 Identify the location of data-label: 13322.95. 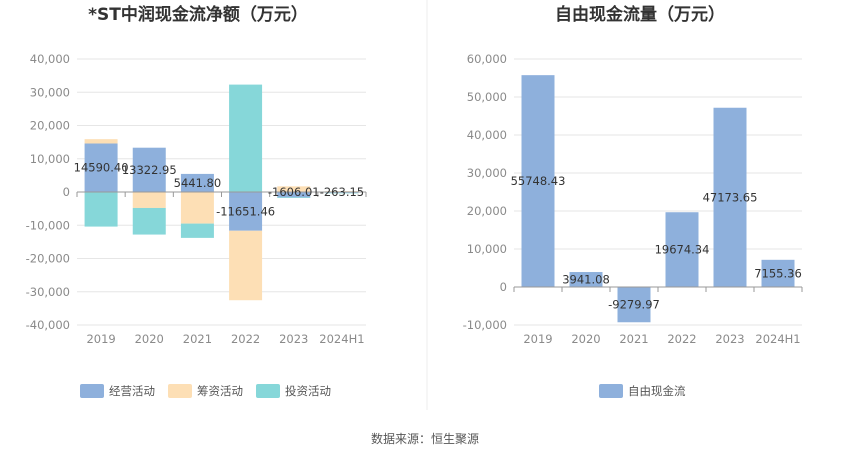
(149, 170).